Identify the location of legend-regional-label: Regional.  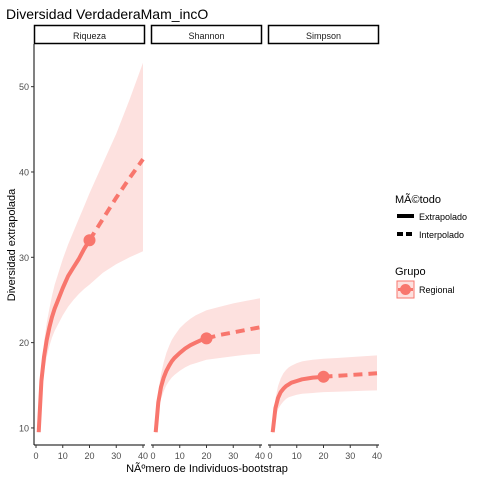
(437, 290).